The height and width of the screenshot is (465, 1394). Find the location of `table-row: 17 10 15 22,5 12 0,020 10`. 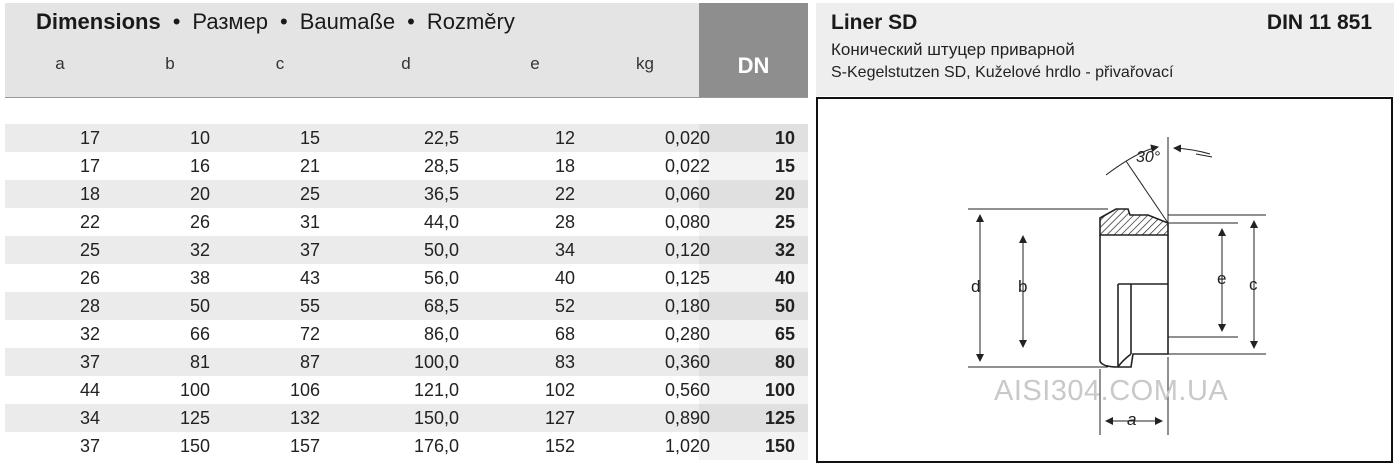

table-row: 17 10 15 22,5 12 0,020 10 is located at coordinates (406, 138).